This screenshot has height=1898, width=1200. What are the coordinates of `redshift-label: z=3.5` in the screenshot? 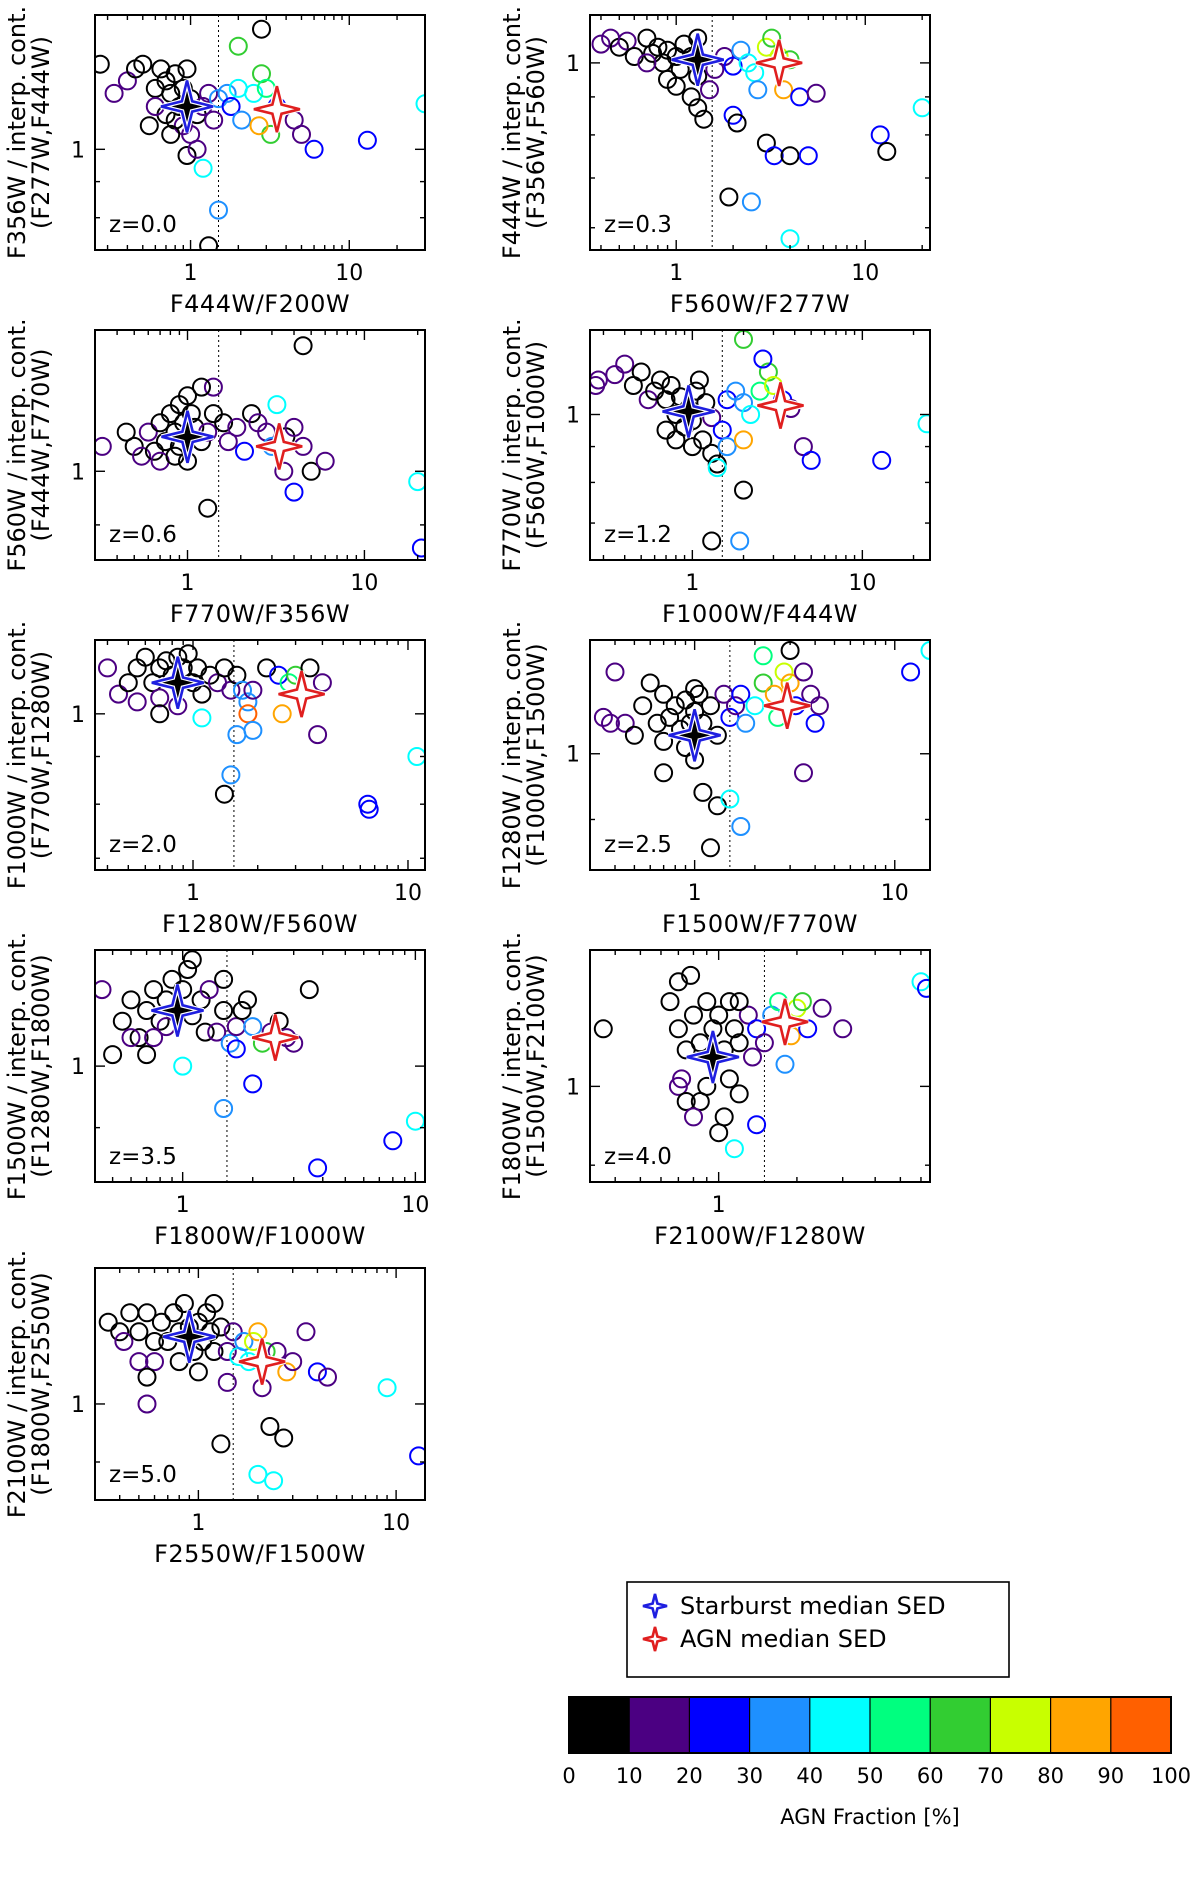 It's located at (143, 1157).